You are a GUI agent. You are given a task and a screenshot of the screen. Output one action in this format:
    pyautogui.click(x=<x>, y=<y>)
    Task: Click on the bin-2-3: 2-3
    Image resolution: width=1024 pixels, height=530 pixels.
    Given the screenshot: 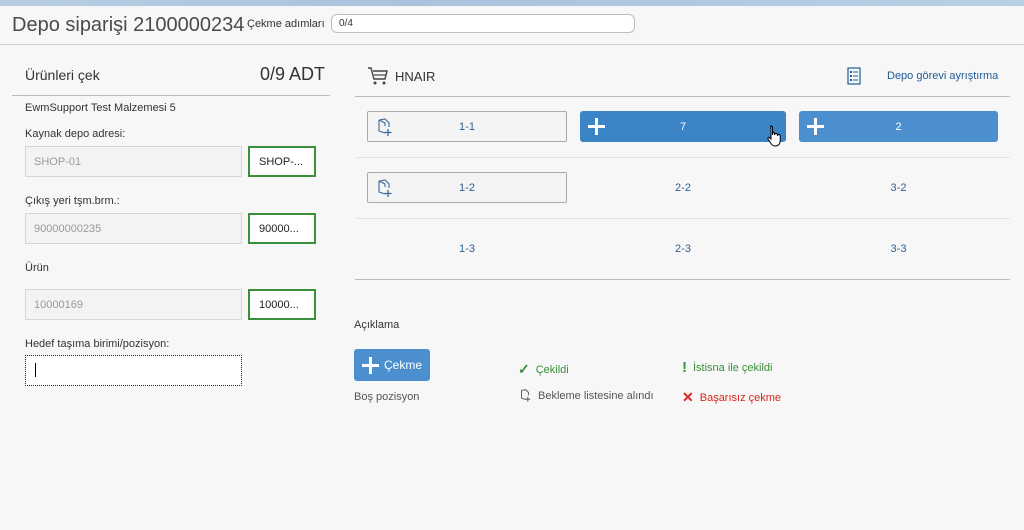 What is the action you would take?
    pyautogui.click(x=683, y=248)
    